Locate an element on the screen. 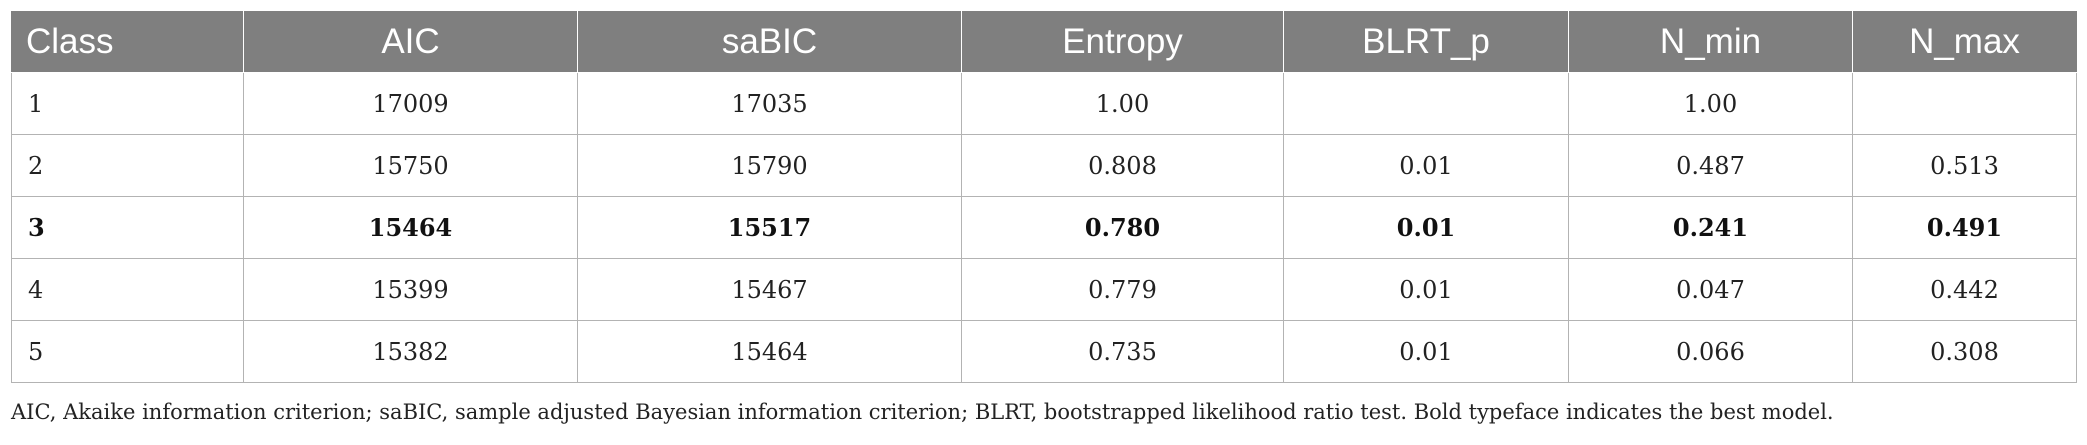  cell-aic: 15399 is located at coordinates (410, 289).